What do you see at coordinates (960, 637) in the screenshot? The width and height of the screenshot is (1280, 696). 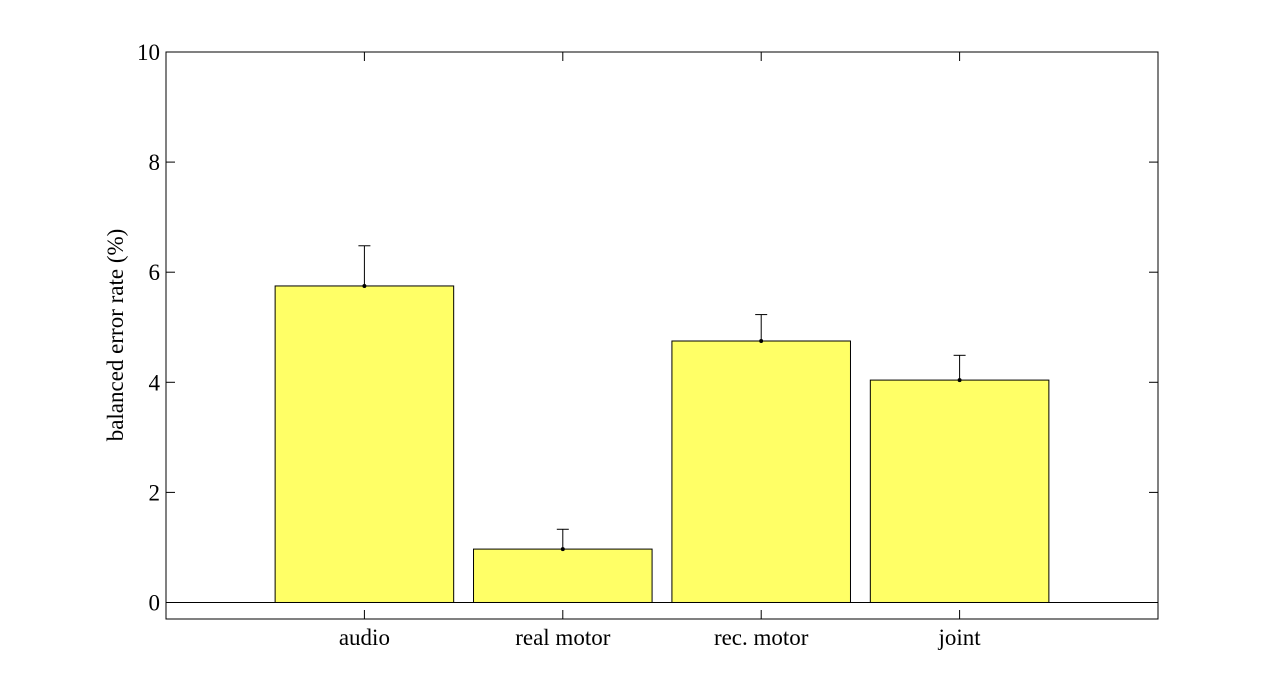 I see `x-tick-label: joint` at bounding box center [960, 637].